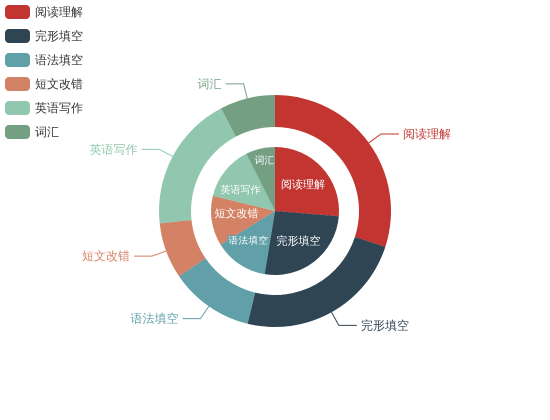 Image resolution: width=550 pixels, height=420 pixels. Describe the element at coordinates (47, 132) in the screenshot. I see `legend-label: 词汇` at that location.